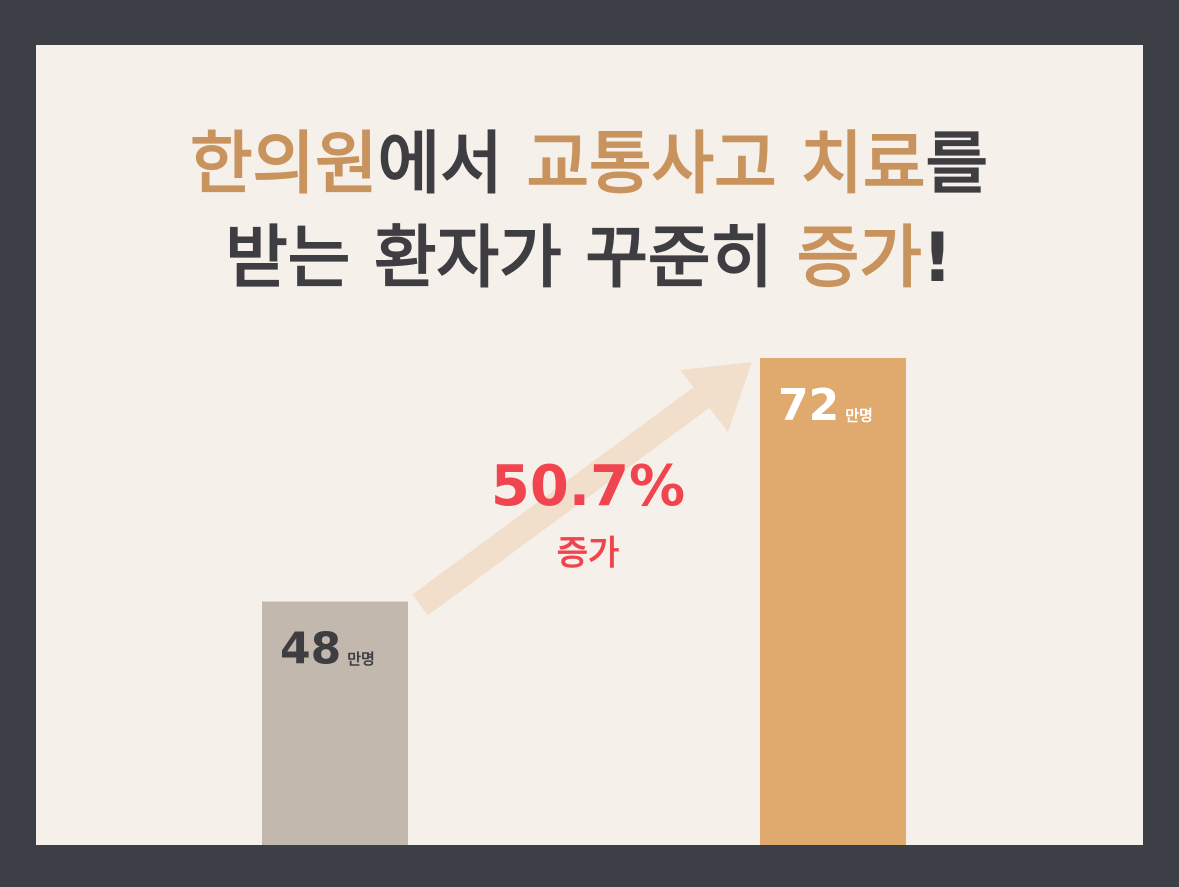  What do you see at coordinates (937, 258) in the screenshot?
I see `title-segment: !` at bounding box center [937, 258].